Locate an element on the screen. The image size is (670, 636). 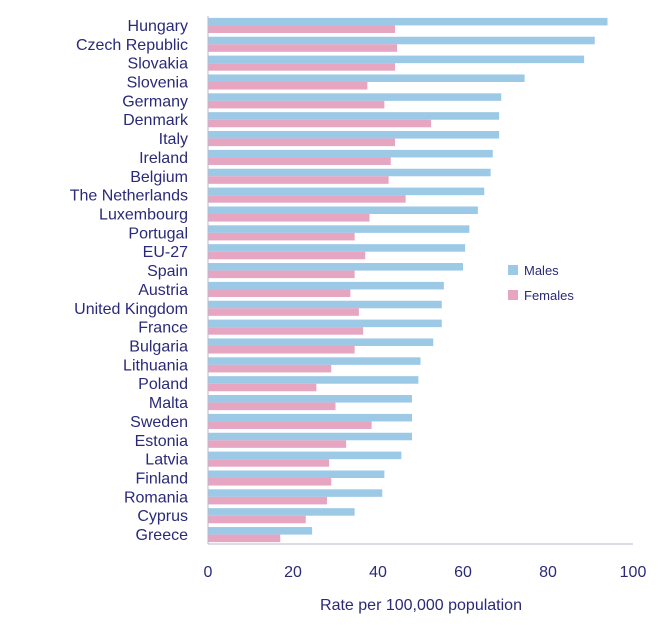
category-label: Spain is located at coordinates (167, 271).